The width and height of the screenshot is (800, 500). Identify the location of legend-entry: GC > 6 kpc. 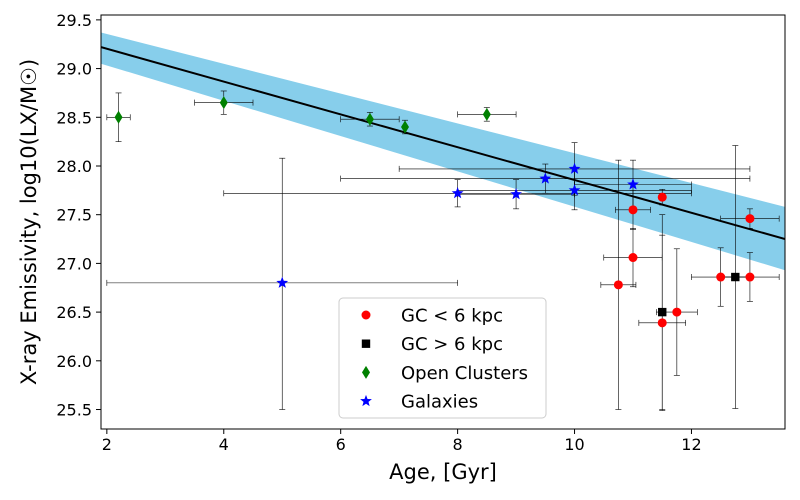
(432, 344).